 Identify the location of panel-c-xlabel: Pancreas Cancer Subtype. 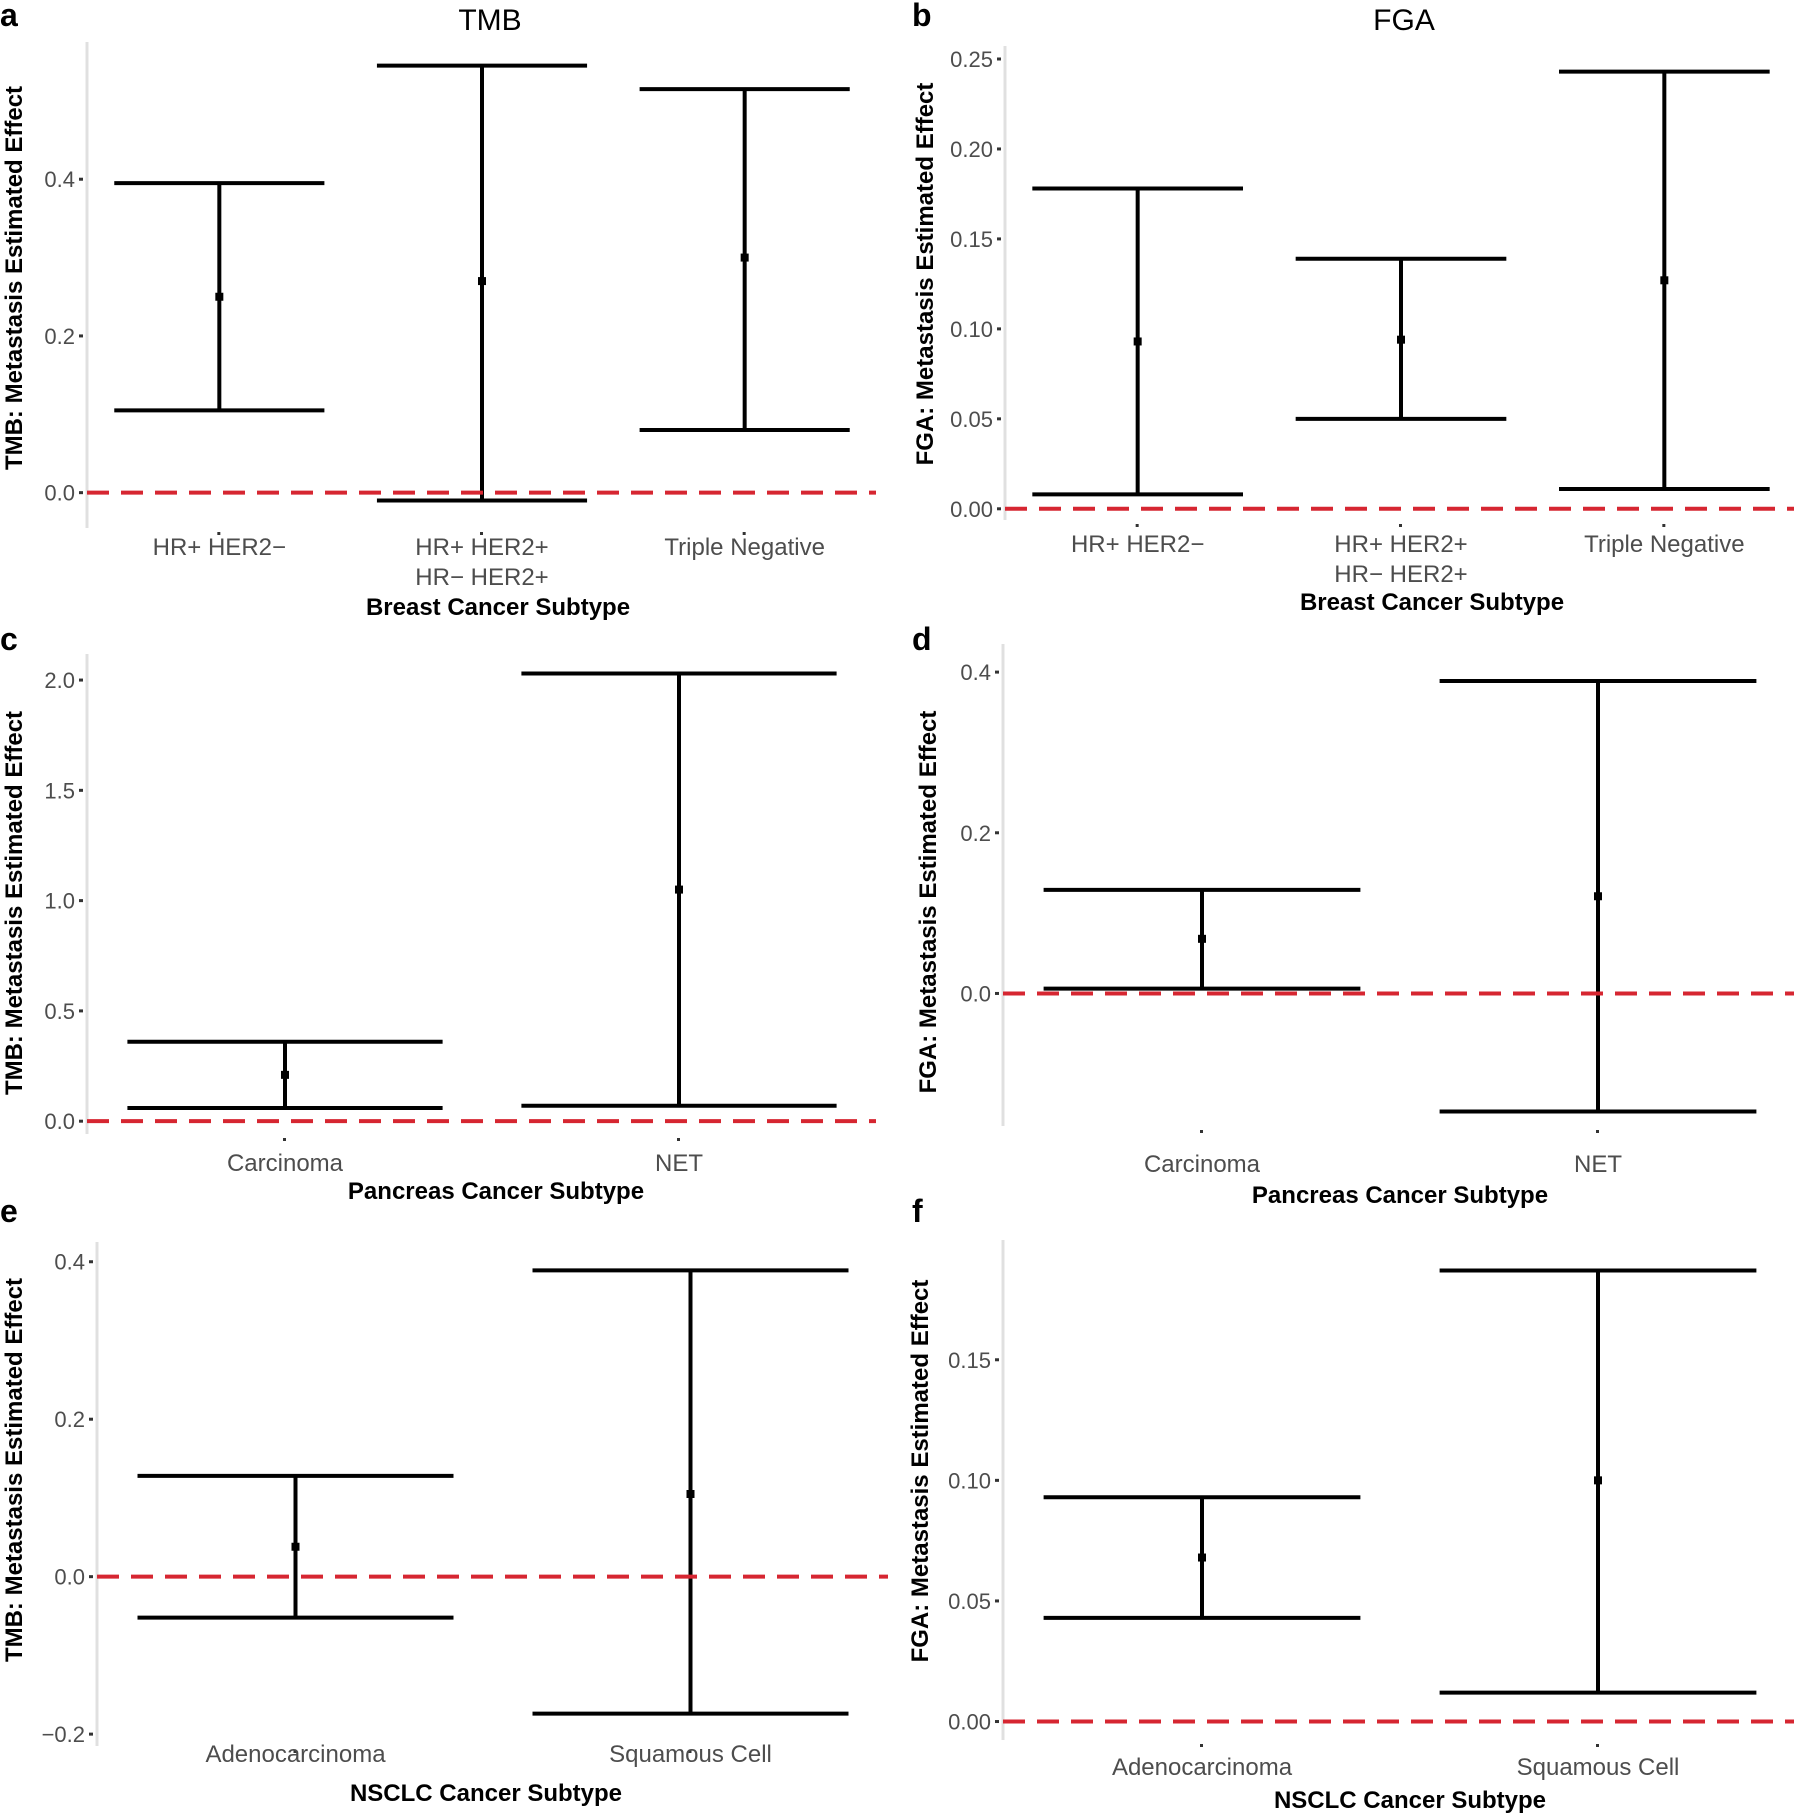
(496, 1191).